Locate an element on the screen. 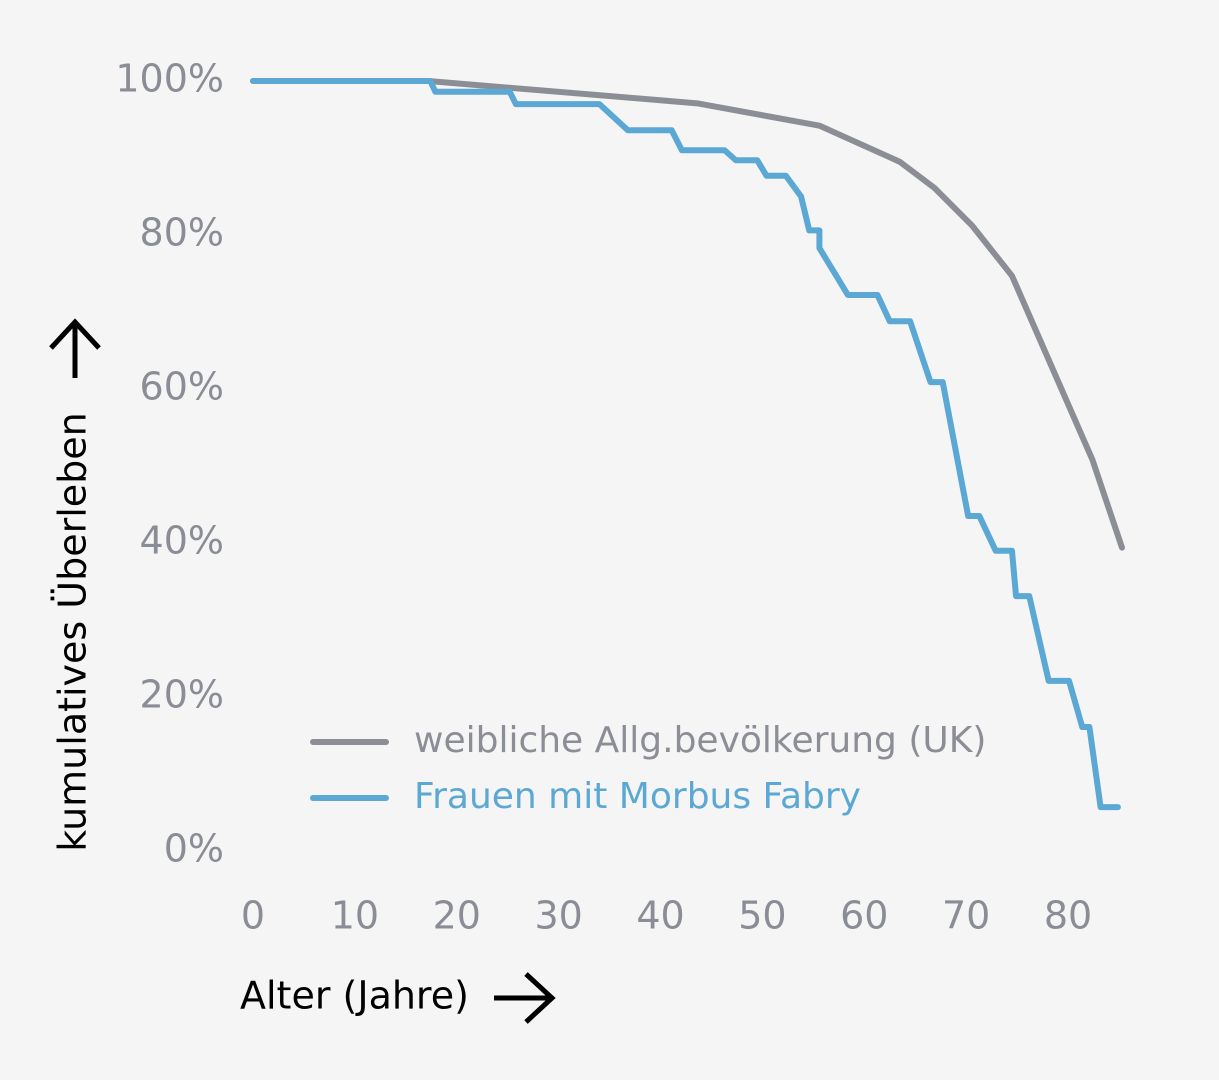 The width and height of the screenshot is (1219, 1080). x-tick-label: 70 is located at coordinates (966, 916).